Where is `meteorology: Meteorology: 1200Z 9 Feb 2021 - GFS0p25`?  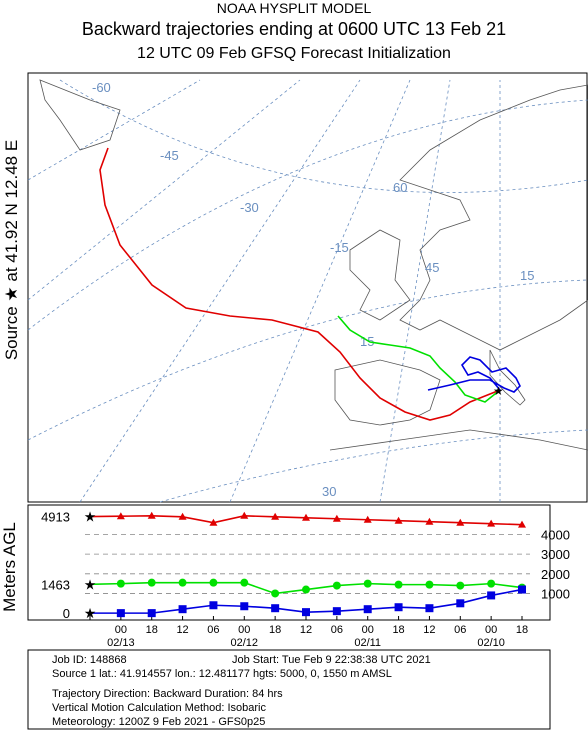 meteorology: Meteorology: 1200Z 9 Feb 2021 - GFS0p25 is located at coordinates (158, 722).